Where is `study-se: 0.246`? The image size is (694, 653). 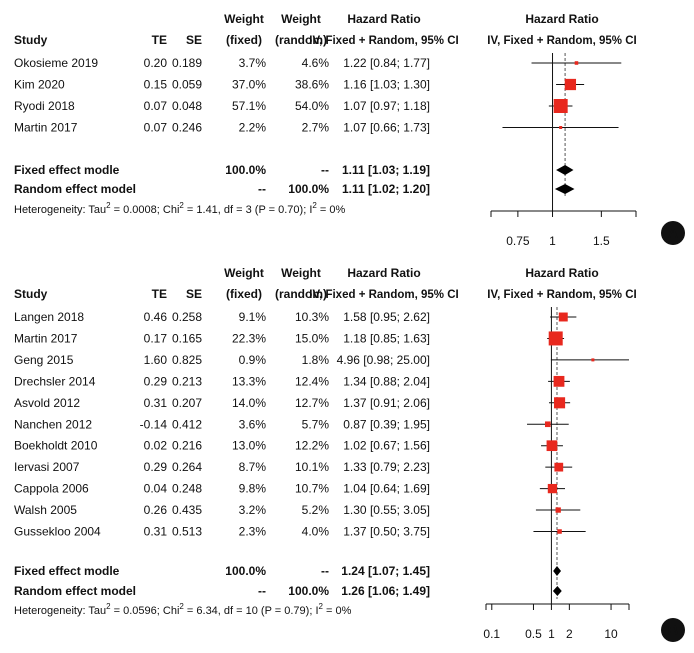 study-se: 0.246 is located at coordinates (187, 128).